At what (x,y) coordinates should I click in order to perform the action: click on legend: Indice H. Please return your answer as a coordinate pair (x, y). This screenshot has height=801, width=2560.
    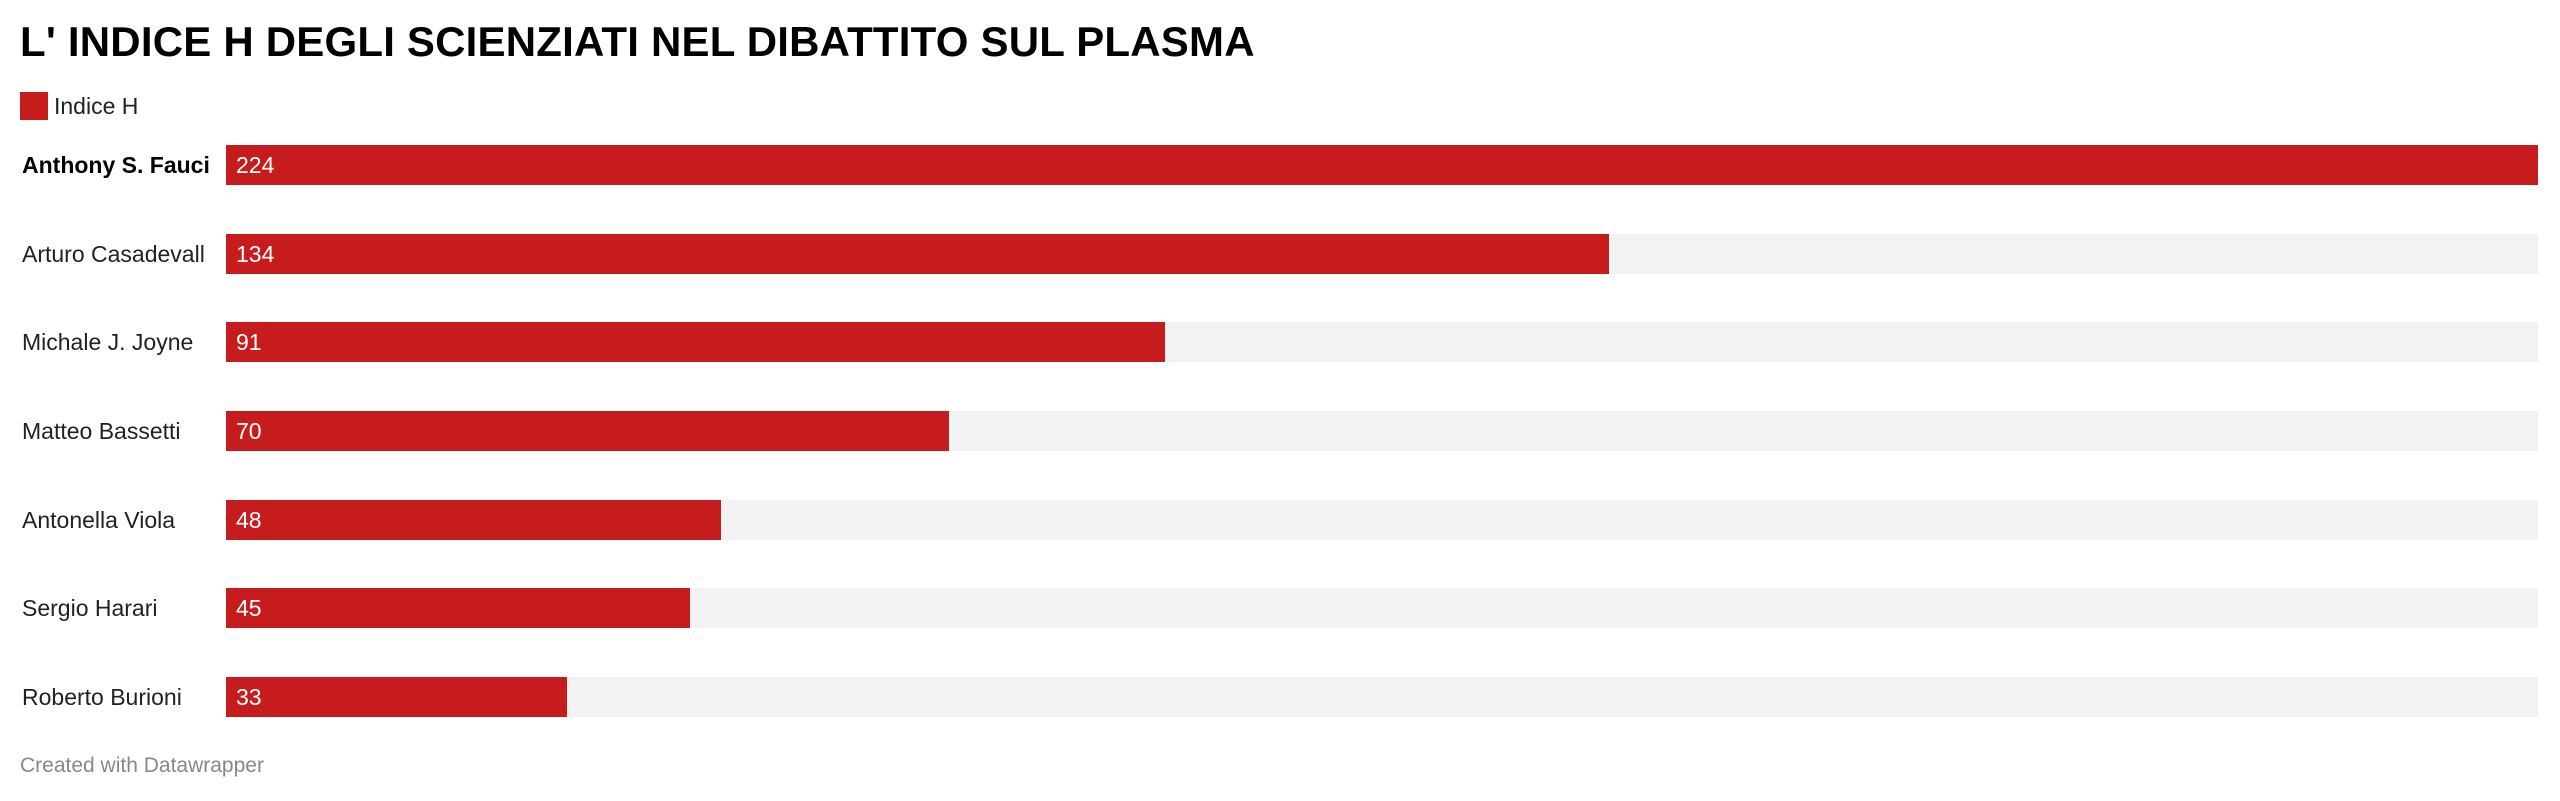
    Looking at the image, I should click on (79, 106).